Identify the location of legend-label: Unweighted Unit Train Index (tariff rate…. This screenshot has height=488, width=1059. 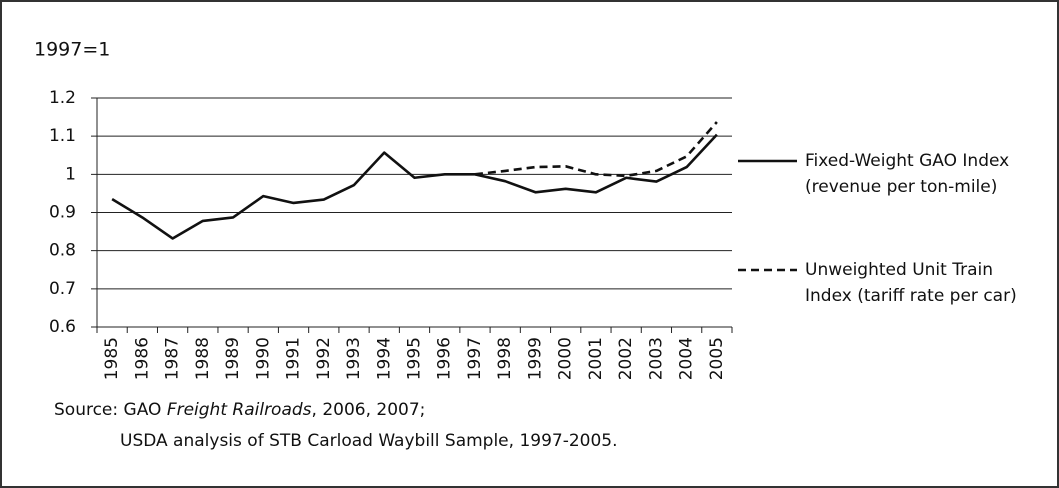
(911, 283).